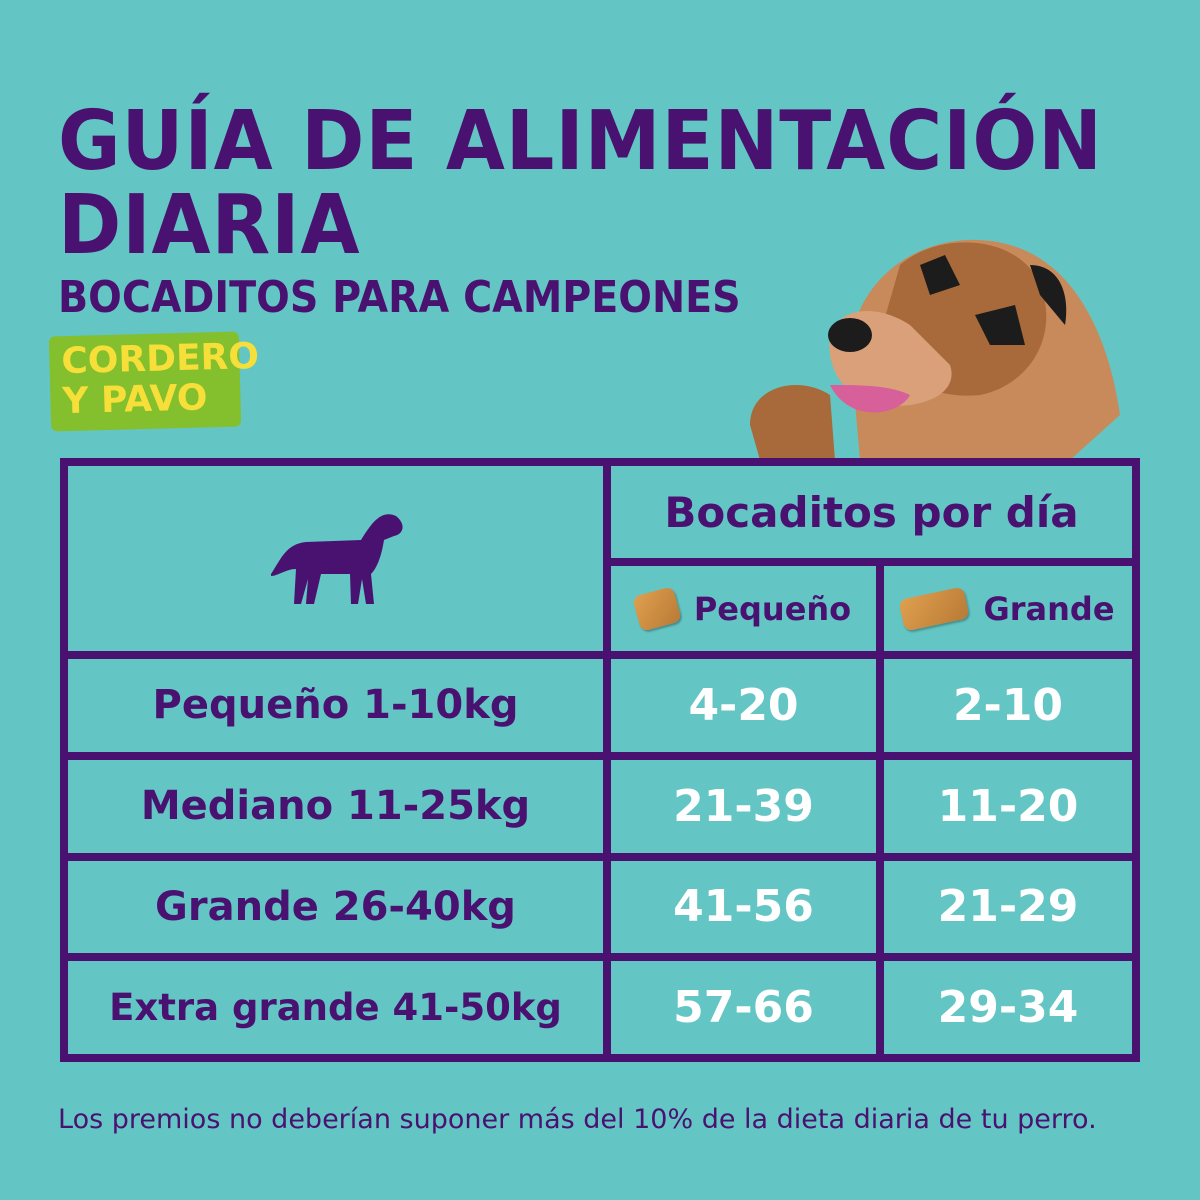 The image size is (1200, 1200). What do you see at coordinates (134, 400) in the screenshot?
I see `badge-line: Y PAVO` at bounding box center [134, 400].